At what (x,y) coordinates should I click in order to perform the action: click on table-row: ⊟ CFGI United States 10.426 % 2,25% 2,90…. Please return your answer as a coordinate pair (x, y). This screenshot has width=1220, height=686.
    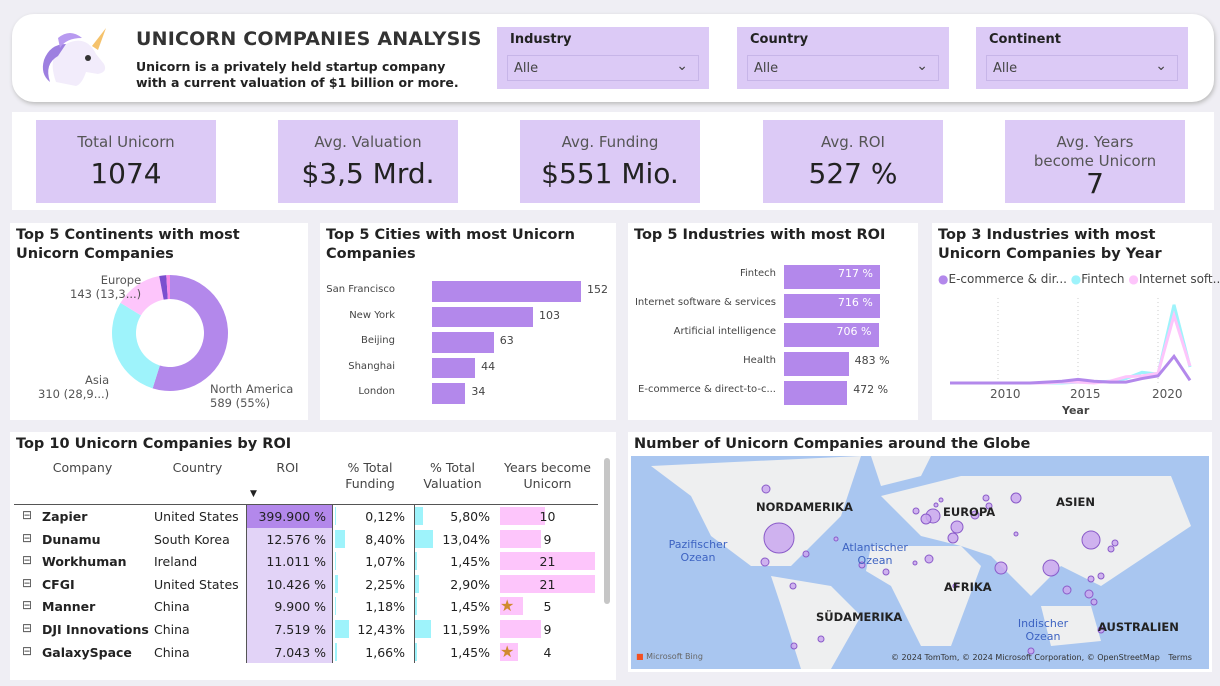
    Looking at the image, I should click on (305, 584).